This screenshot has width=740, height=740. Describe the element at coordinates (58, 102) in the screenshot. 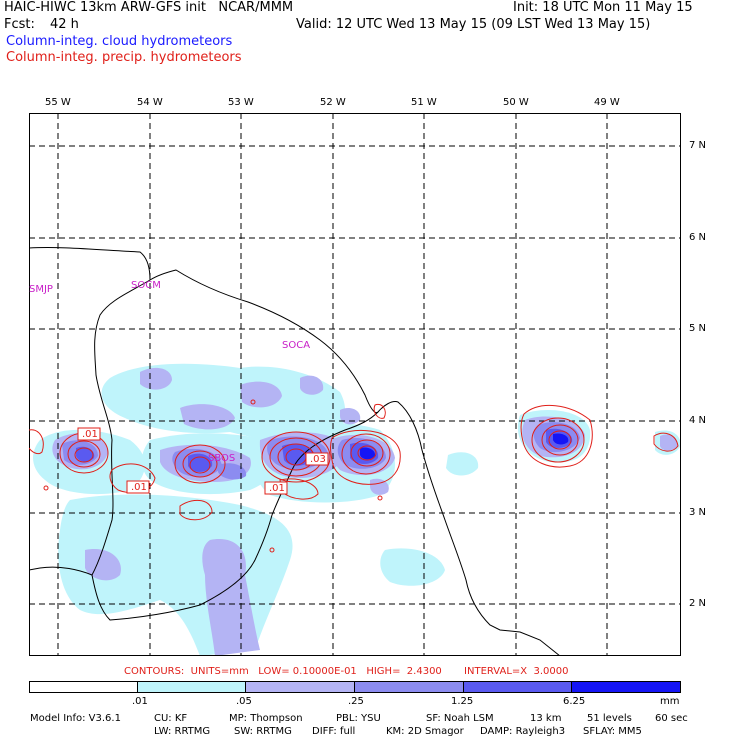

I see `longitude-label: 55 W` at that location.